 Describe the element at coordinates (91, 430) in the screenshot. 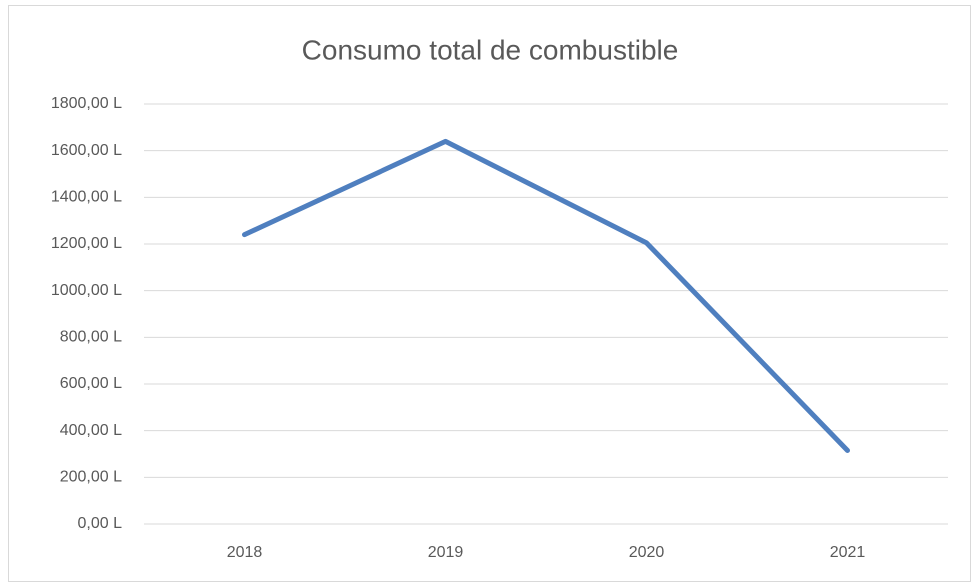

I see `y-tick-label: 400,00 L` at that location.